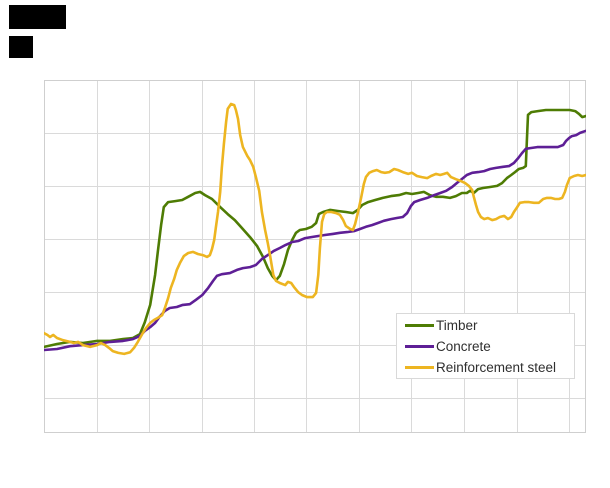 Image resolution: width=610 pixels, height=488 pixels. Describe the element at coordinates (496, 367) in the screenshot. I see `legend-label-steel: Reinforcement steel` at that location.